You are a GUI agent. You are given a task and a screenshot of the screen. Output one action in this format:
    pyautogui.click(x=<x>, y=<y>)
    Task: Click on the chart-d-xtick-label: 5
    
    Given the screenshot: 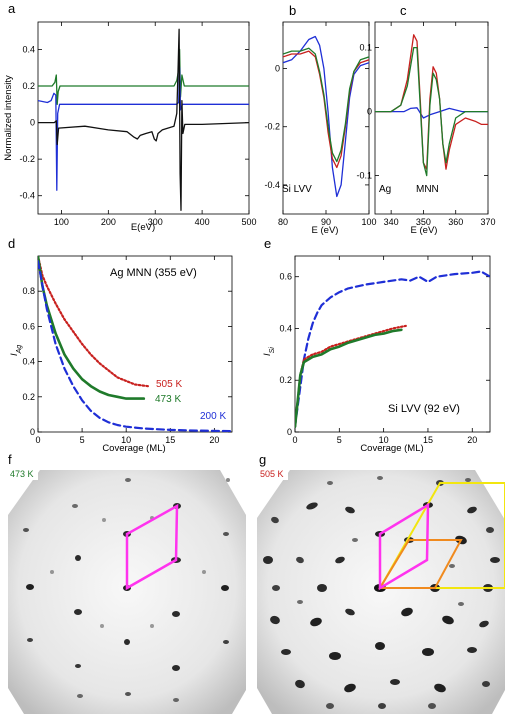 What is the action you would take?
    pyautogui.click(x=82, y=440)
    